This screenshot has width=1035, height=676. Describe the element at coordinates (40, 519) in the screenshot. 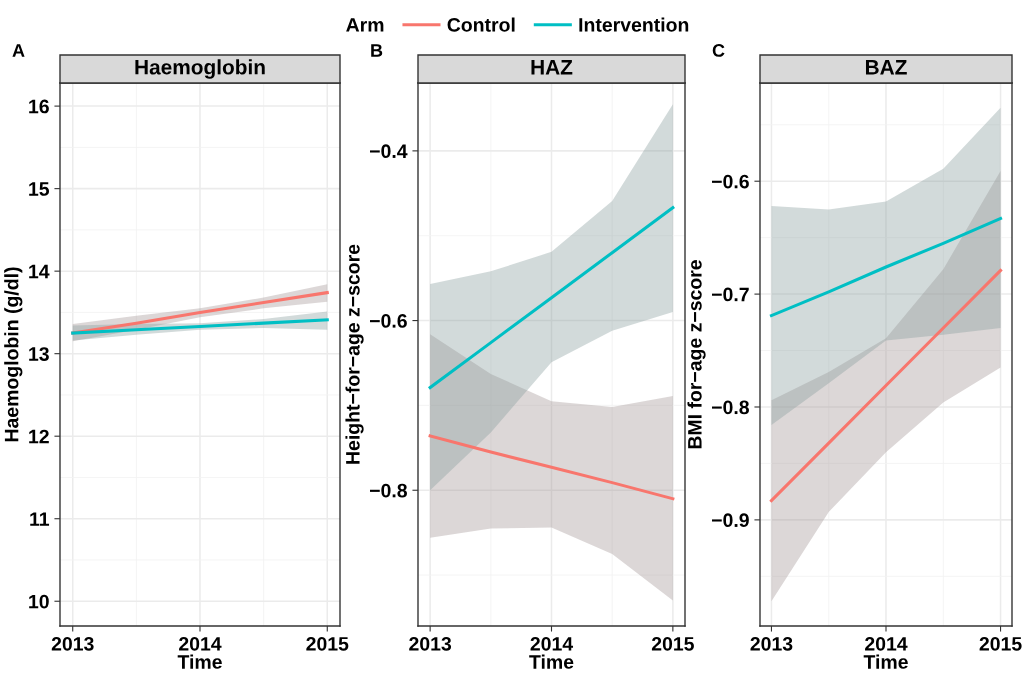

I see `y-tick-label: 11` at that location.